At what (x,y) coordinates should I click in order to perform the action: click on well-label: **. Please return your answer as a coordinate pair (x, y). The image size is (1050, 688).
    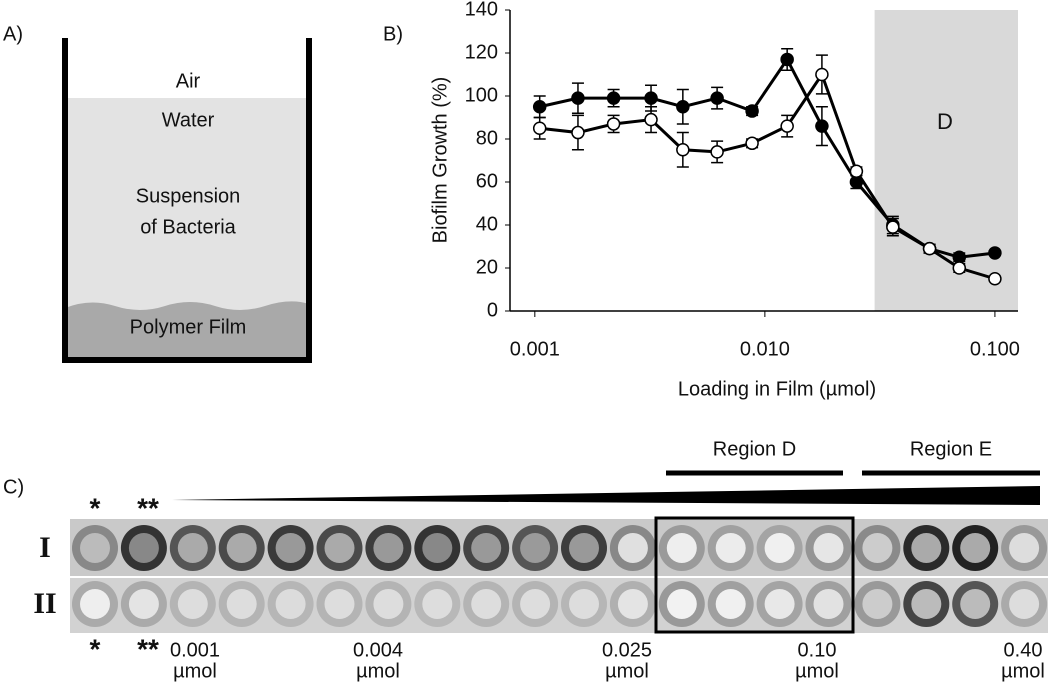
    Looking at the image, I should click on (148, 648).